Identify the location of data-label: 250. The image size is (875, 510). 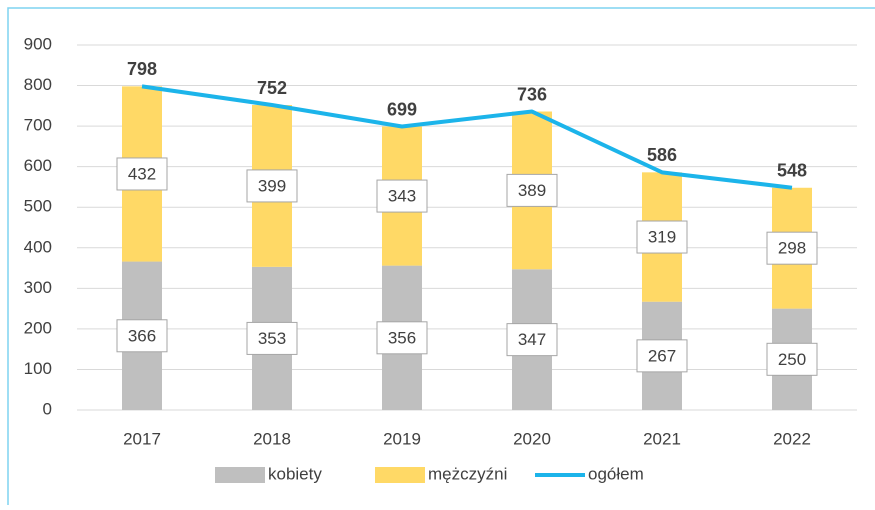
(792, 359).